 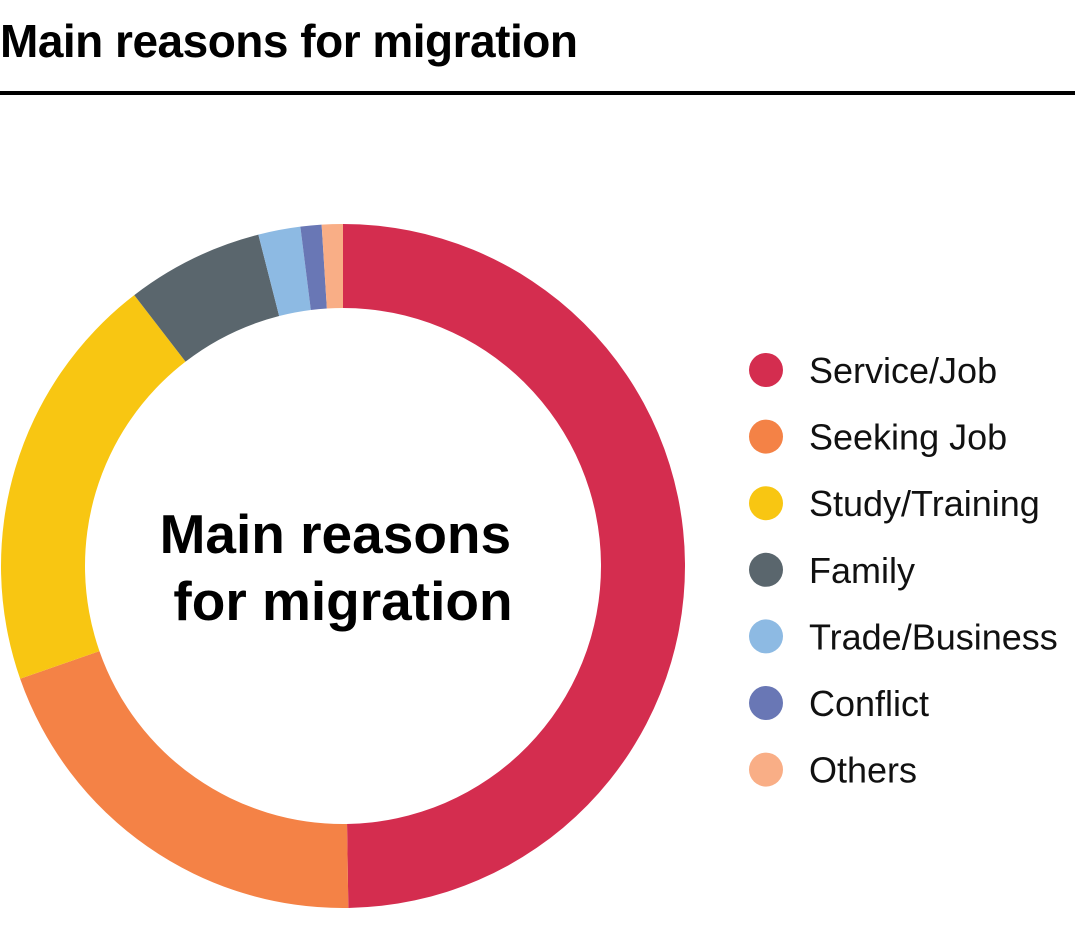 What do you see at coordinates (924, 503) in the screenshot?
I see `legend-label-study-training: Study/Training` at bounding box center [924, 503].